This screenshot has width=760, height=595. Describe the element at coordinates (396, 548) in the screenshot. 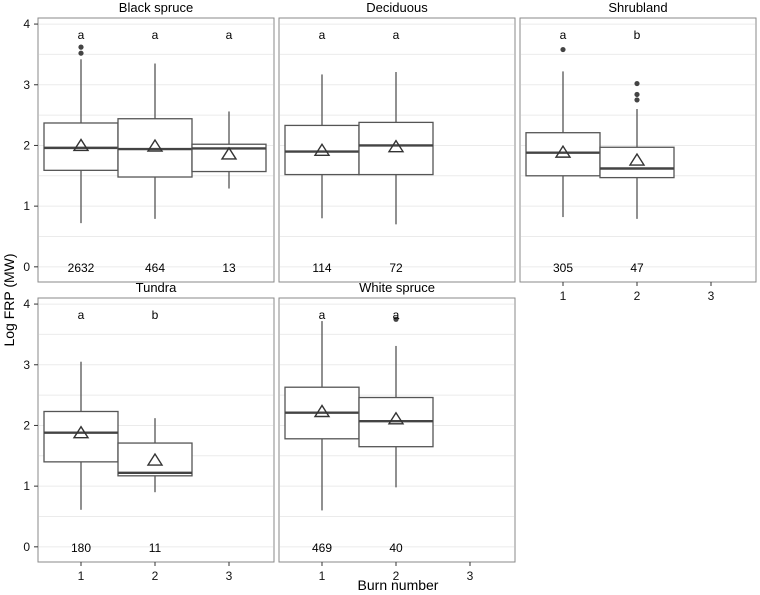

I see `sample-count: 40` at that location.